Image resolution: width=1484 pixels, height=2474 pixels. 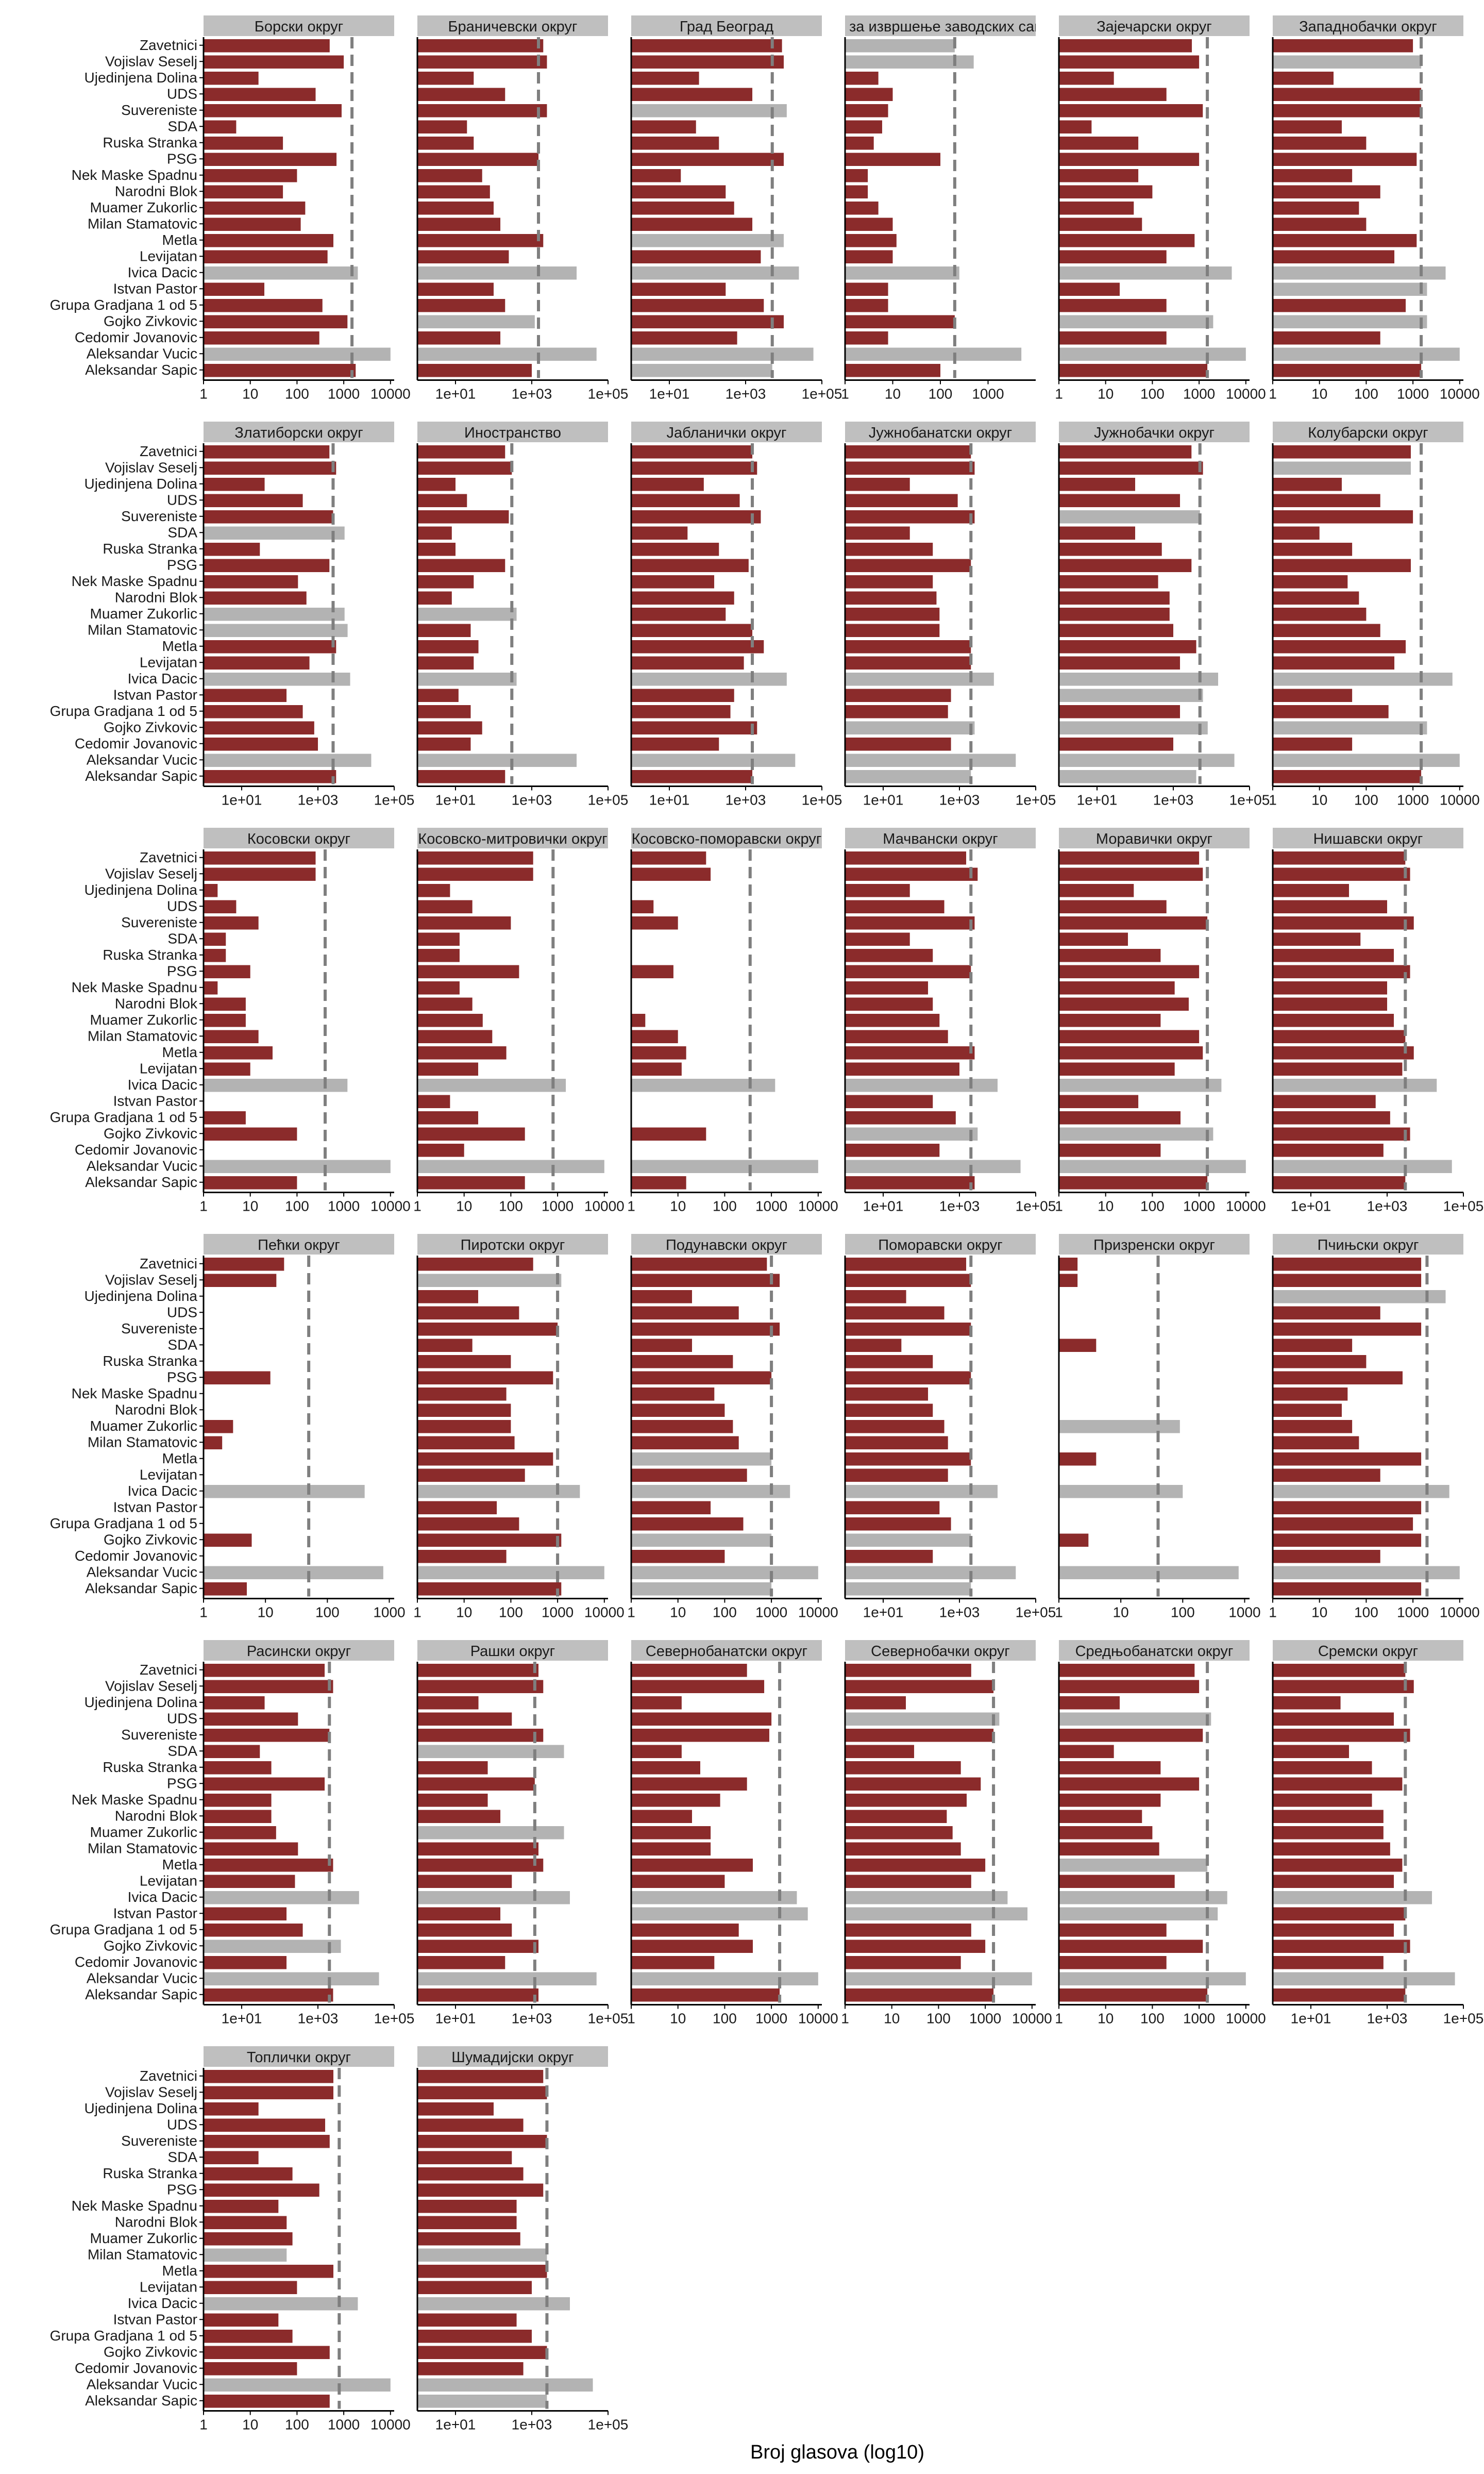 I want to click on y-tick-label: Ujedinjena Dolina, so click(x=141, y=78).